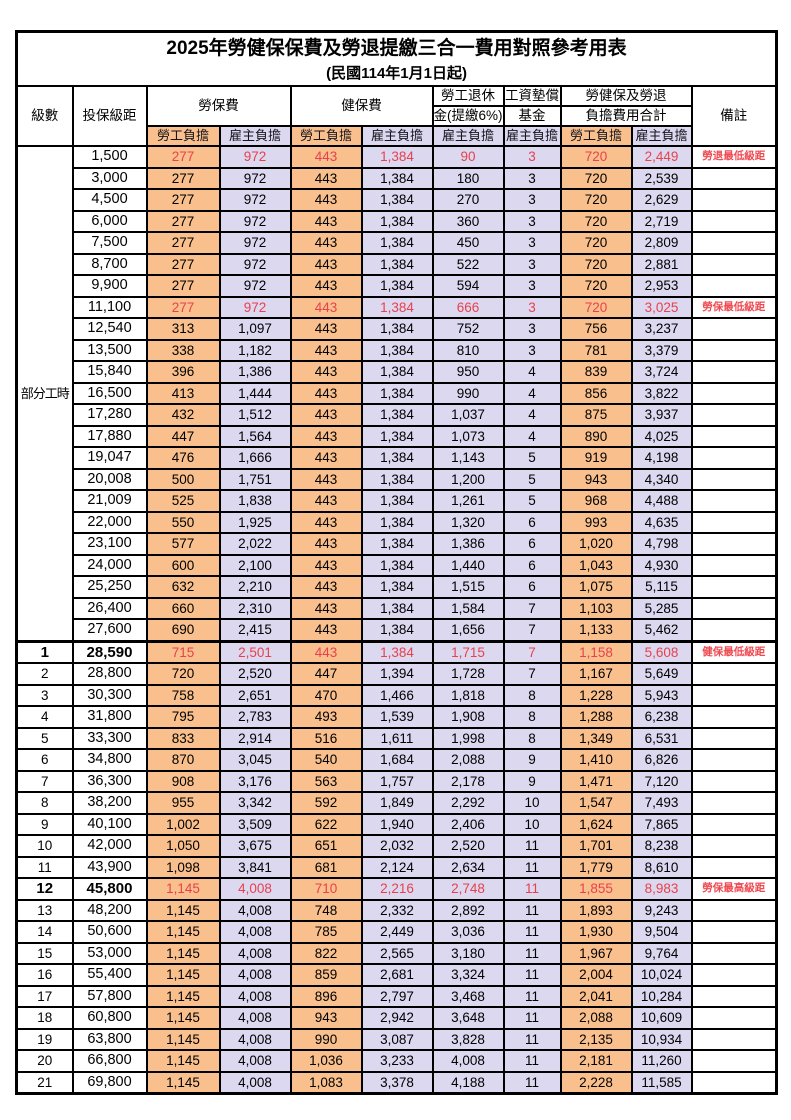 The width and height of the screenshot is (791, 1120). What do you see at coordinates (255, 803) in the screenshot?
I see `cell-labor-employer: 3,342` at bounding box center [255, 803].